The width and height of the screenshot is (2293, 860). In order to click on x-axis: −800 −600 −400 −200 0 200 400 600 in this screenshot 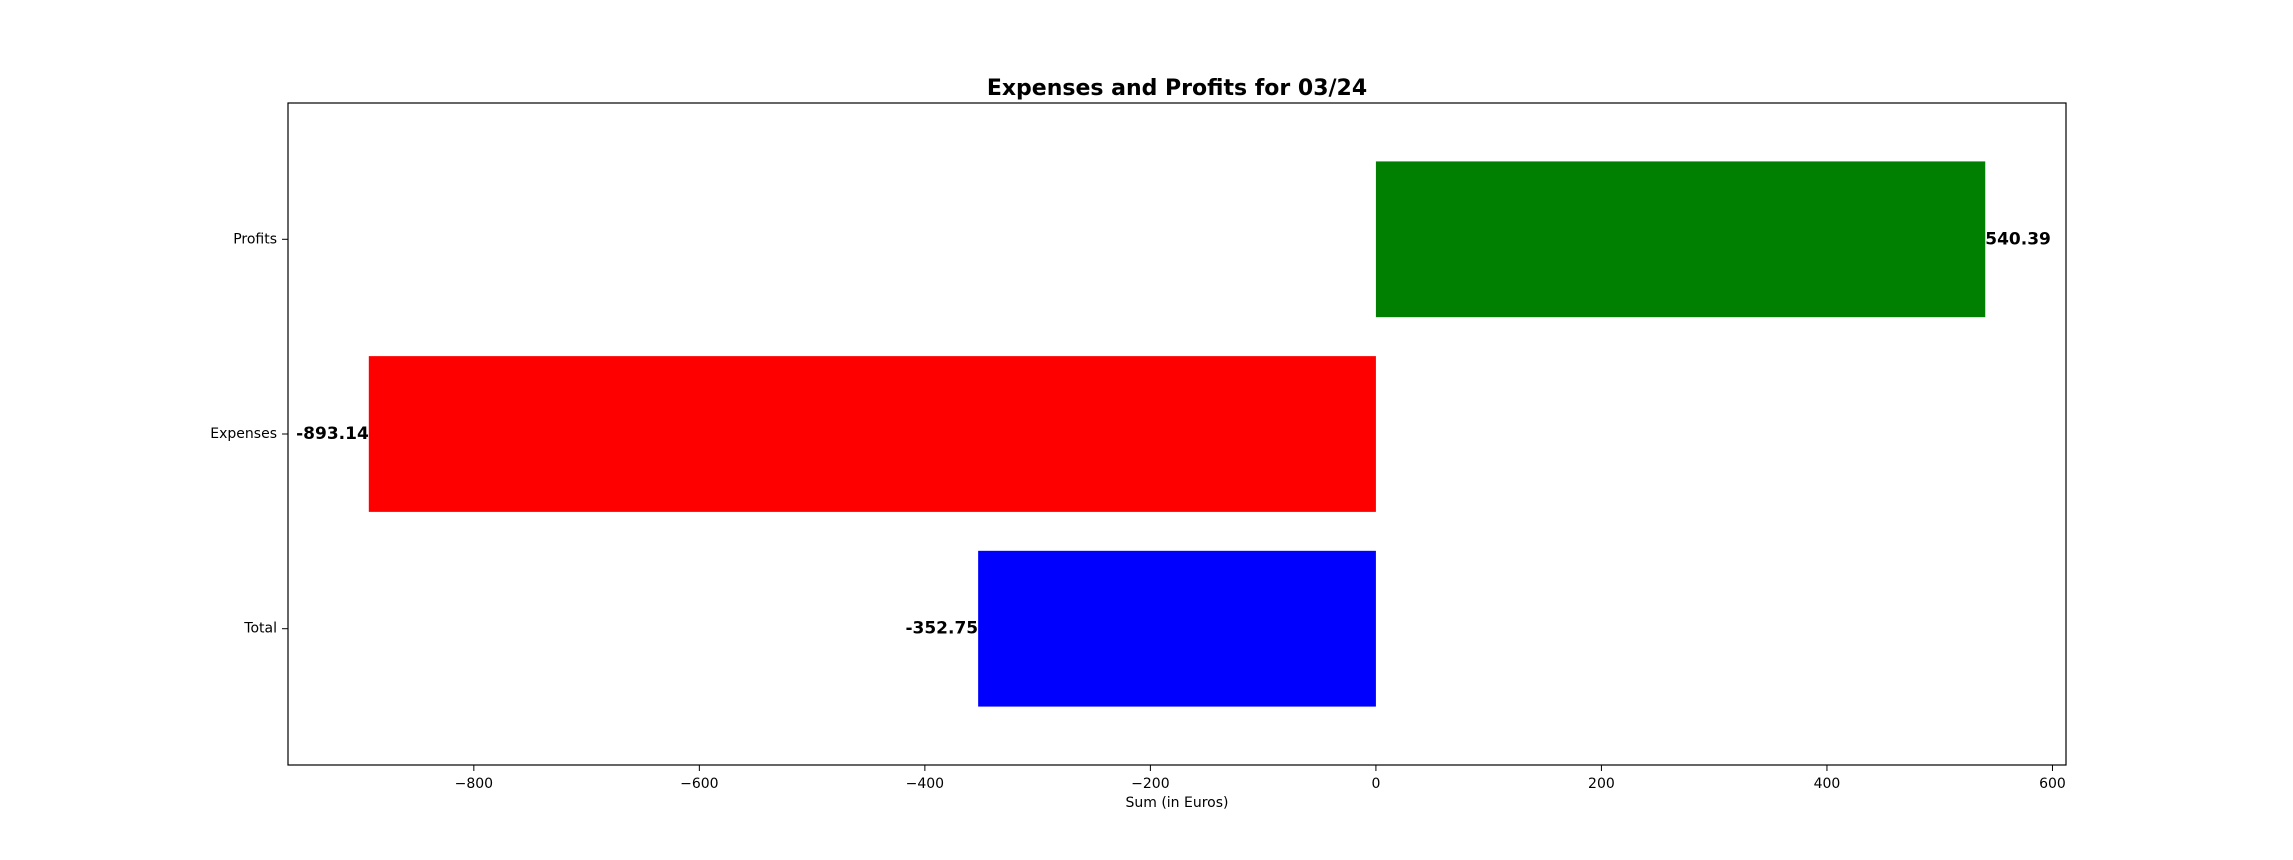, I will do `click(1260, 778)`.